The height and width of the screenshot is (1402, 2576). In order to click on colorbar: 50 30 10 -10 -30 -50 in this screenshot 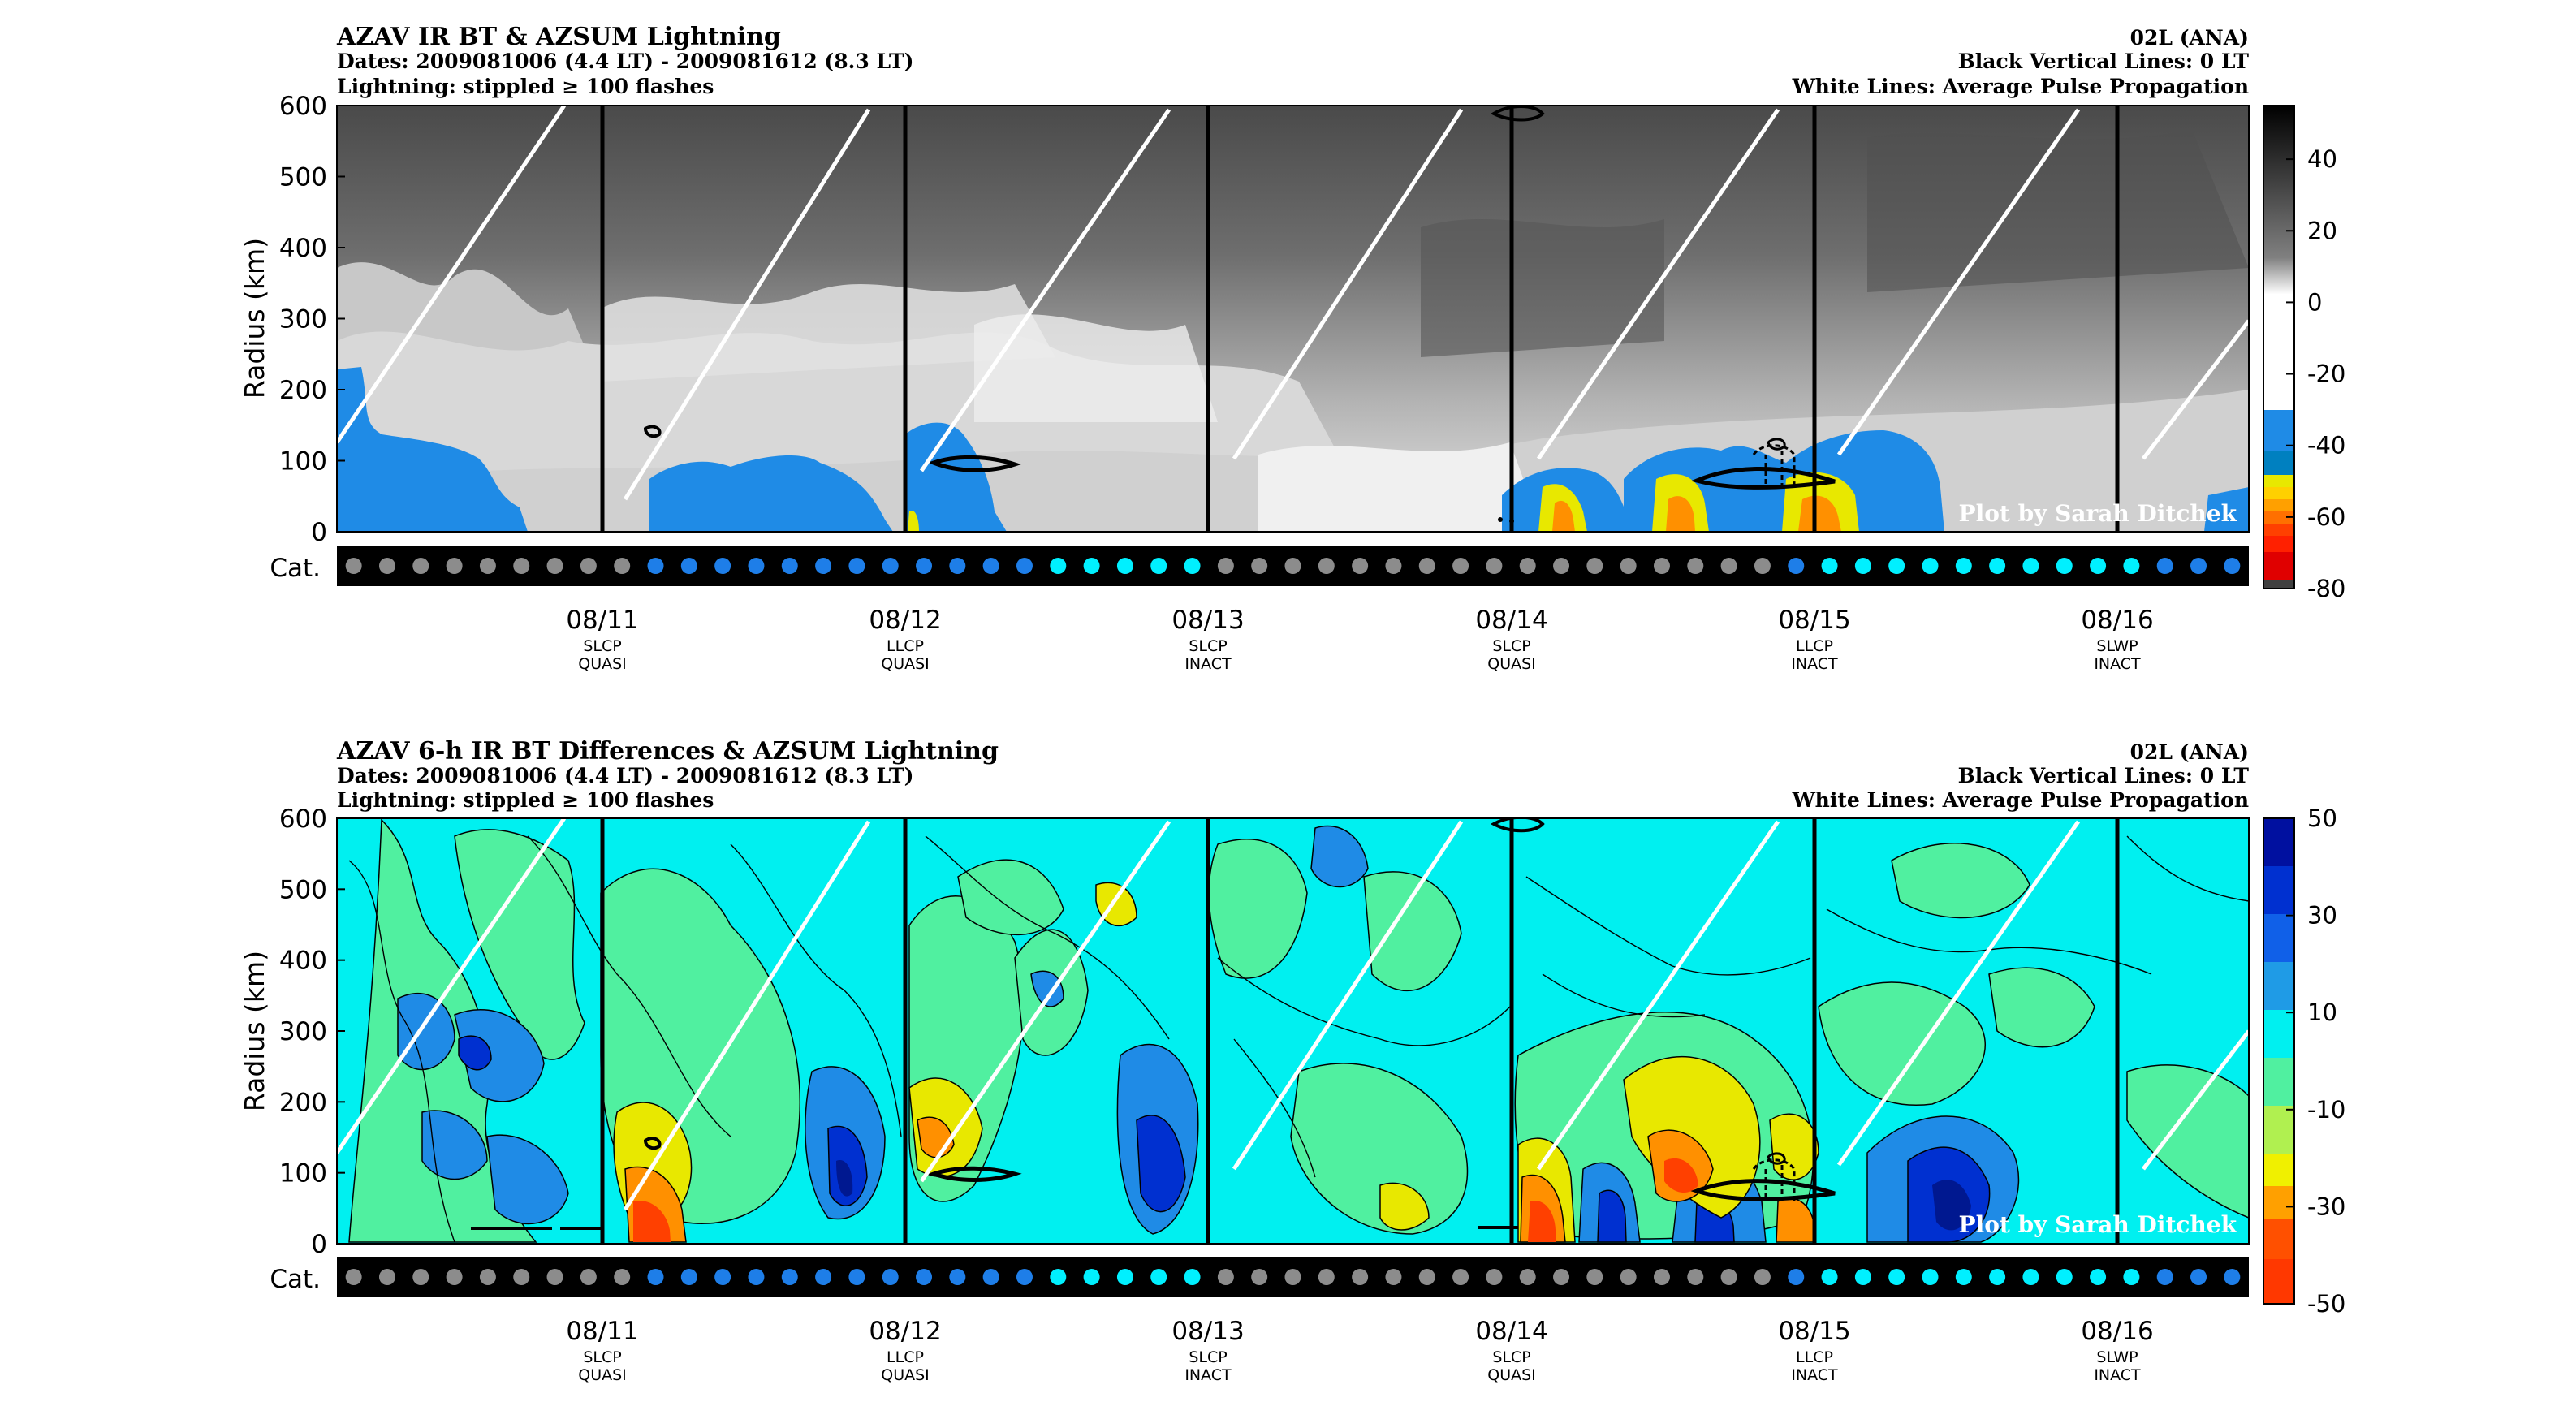, I will do `click(2304, 1061)`.